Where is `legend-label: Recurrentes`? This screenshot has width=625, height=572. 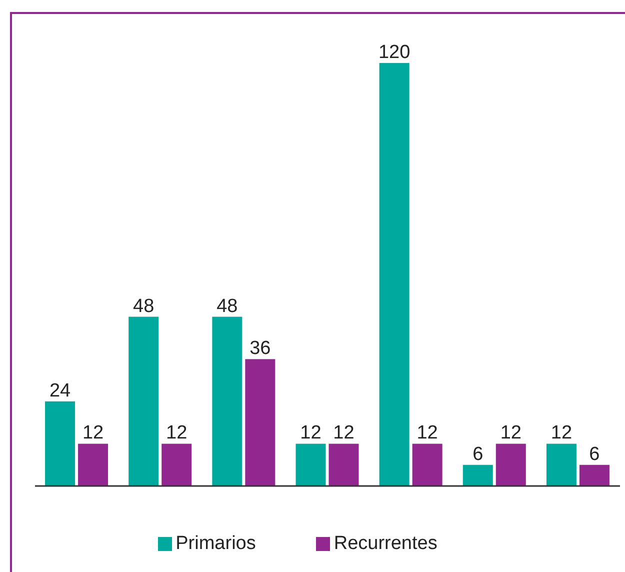
legend-label: Recurrentes is located at coordinates (386, 543).